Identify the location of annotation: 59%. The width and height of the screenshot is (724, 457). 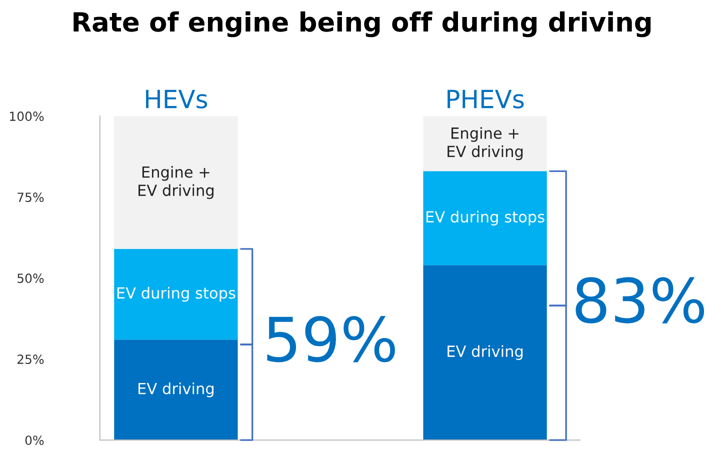
(331, 339).